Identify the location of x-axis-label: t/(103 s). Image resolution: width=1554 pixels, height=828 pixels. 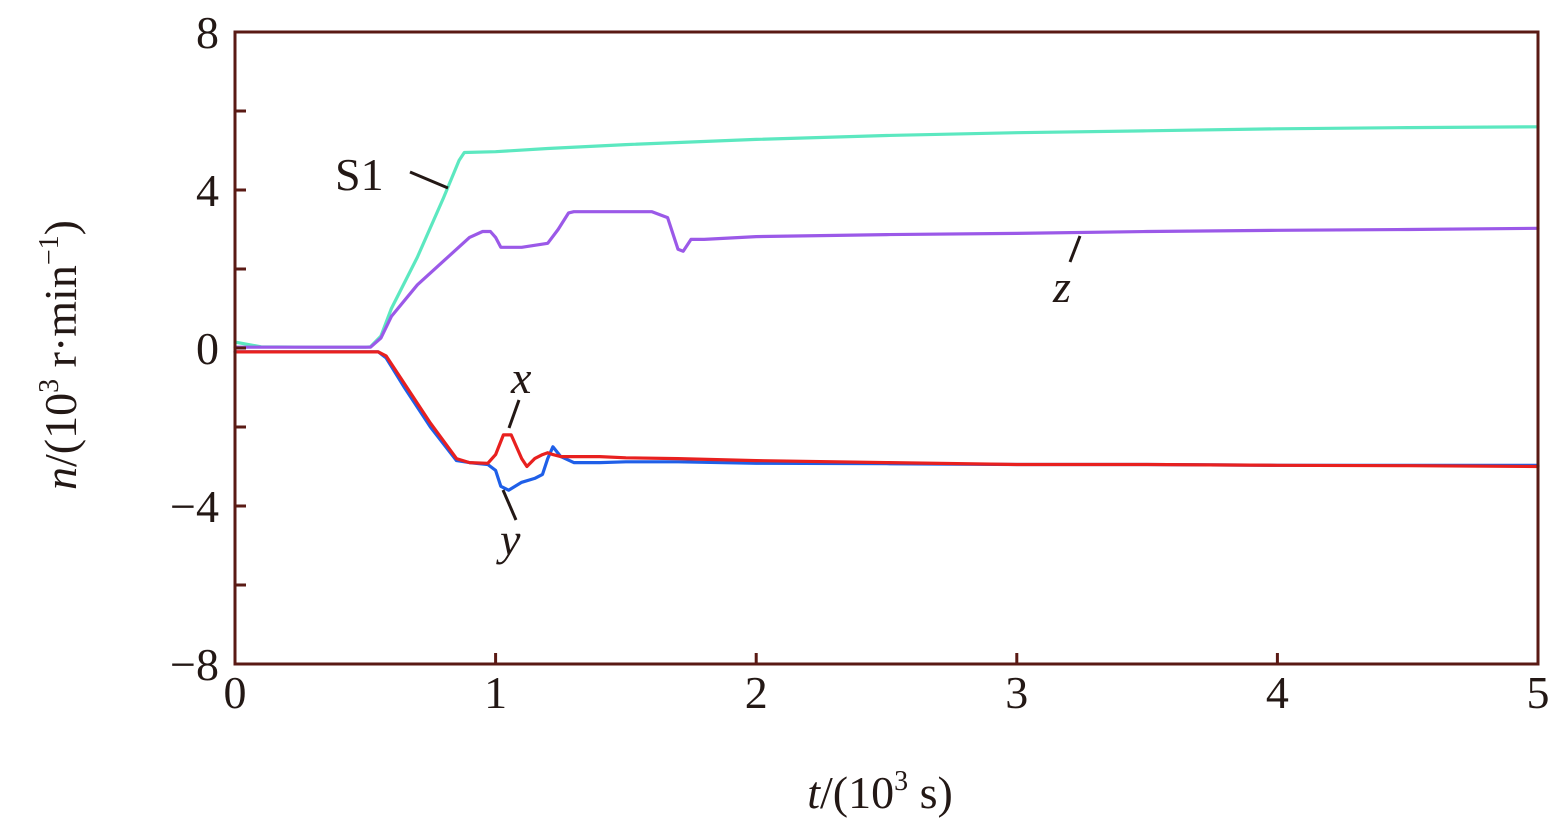
(880, 792).